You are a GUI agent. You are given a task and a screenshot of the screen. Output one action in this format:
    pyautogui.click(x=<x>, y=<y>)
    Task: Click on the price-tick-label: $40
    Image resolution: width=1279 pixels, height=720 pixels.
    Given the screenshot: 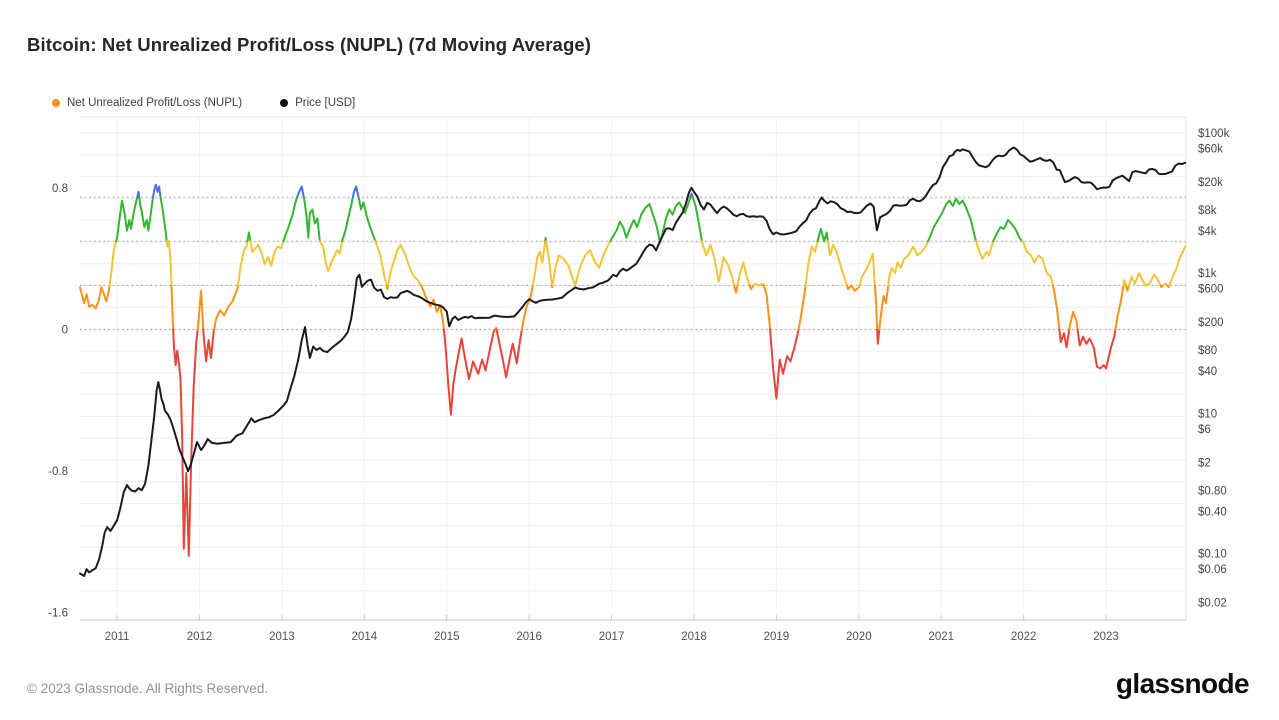 What is the action you would take?
    pyautogui.click(x=1207, y=372)
    